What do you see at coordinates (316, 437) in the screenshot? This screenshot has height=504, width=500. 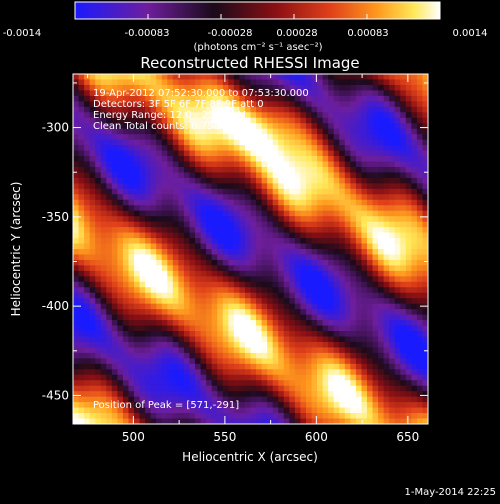 I see `x-tick-label: 600` at bounding box center [316, 437].